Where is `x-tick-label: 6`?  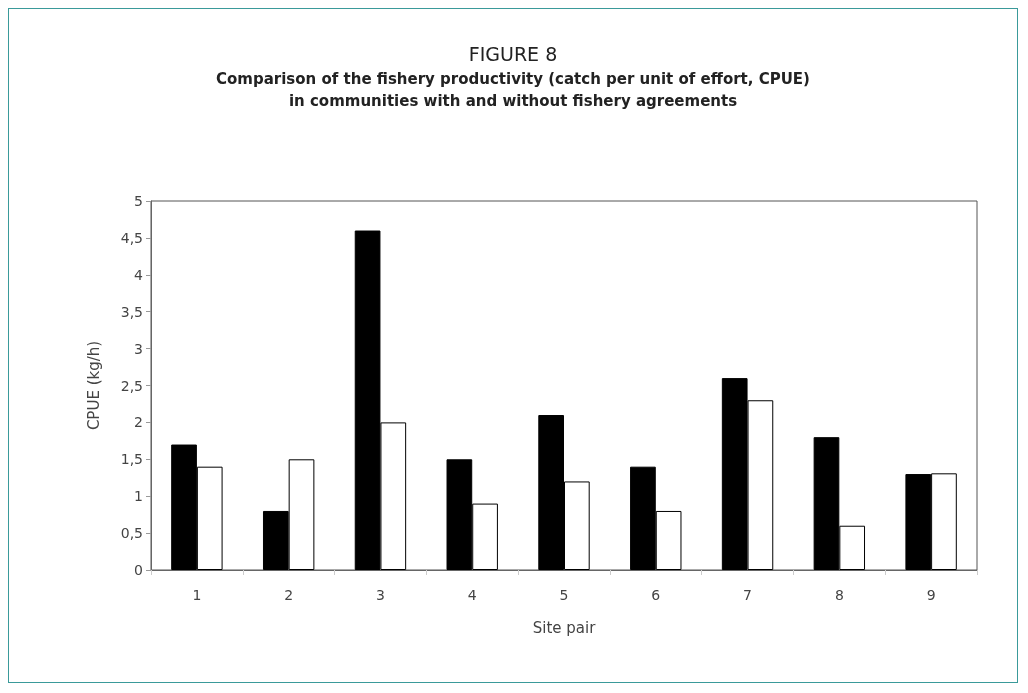
x-tick-label: 6 is located at coordinates (656, 595).